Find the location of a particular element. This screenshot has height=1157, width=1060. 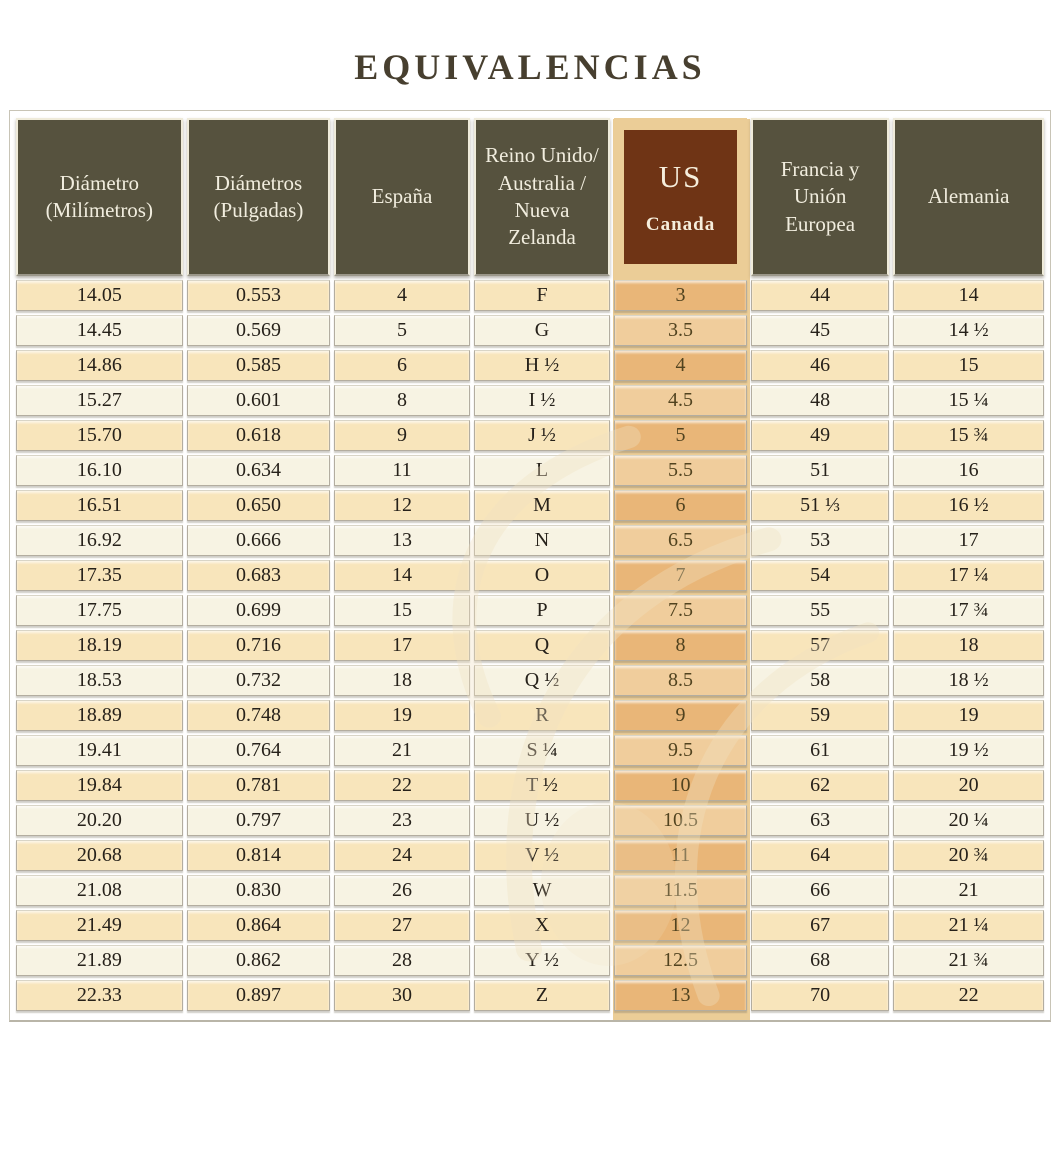

table-row: 14.45 0.569 5 G 3.5 45 14 ½ is located at coordinates (530, 330).